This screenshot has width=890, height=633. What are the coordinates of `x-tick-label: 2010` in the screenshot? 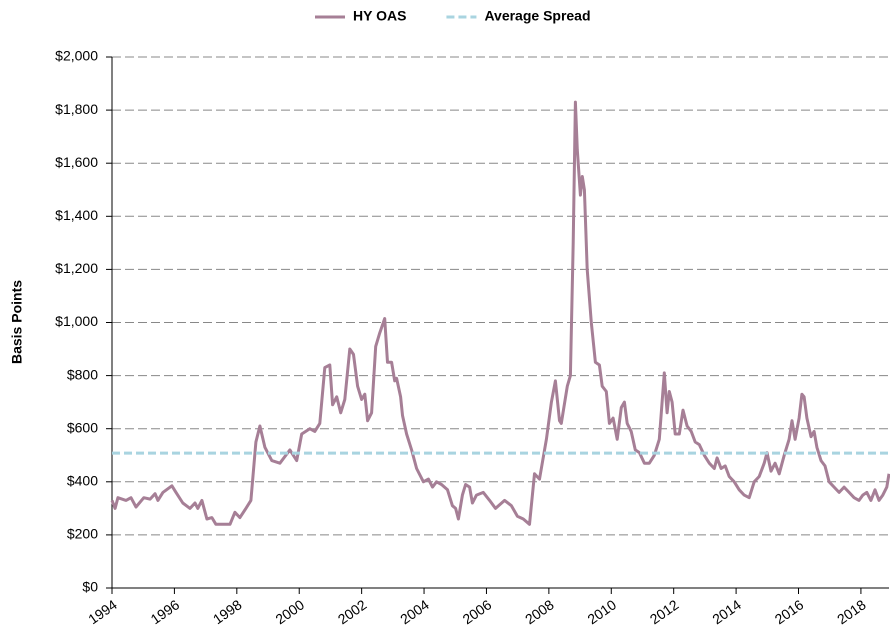 It's located at (601, 611).